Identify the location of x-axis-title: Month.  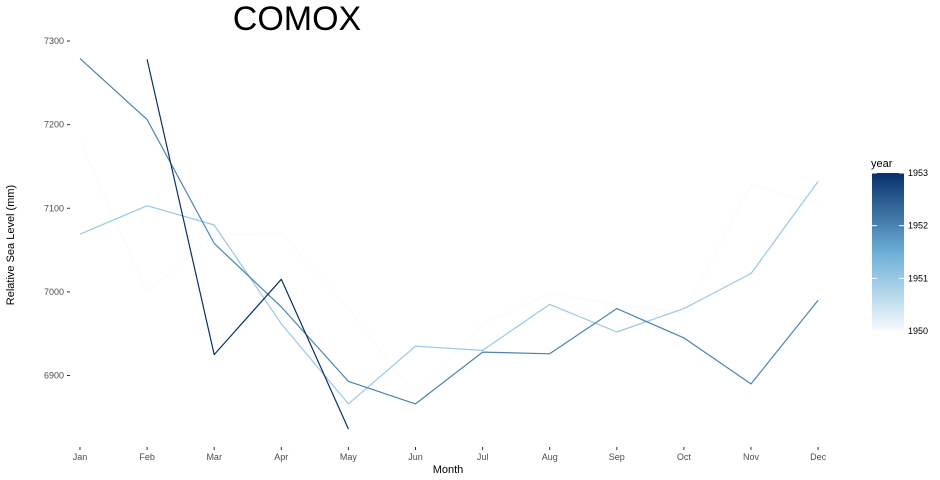
(448, 470).